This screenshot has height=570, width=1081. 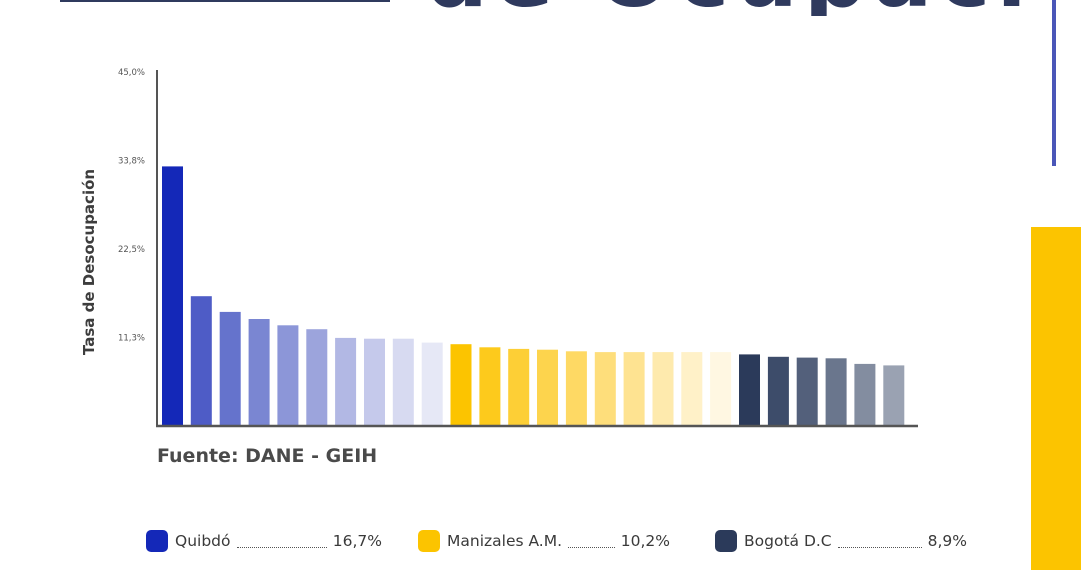 I want to click on accent-yellow-block, so click(x=1056, y=398).